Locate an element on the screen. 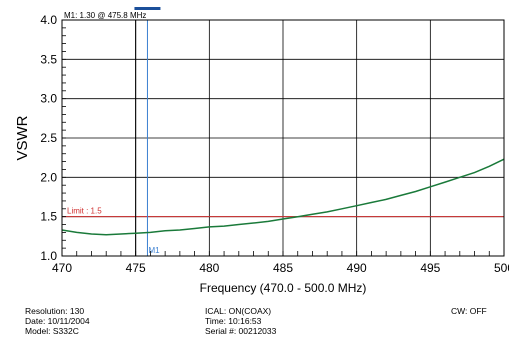  x-tick-label: 480 is located at coordinates (209, 268).